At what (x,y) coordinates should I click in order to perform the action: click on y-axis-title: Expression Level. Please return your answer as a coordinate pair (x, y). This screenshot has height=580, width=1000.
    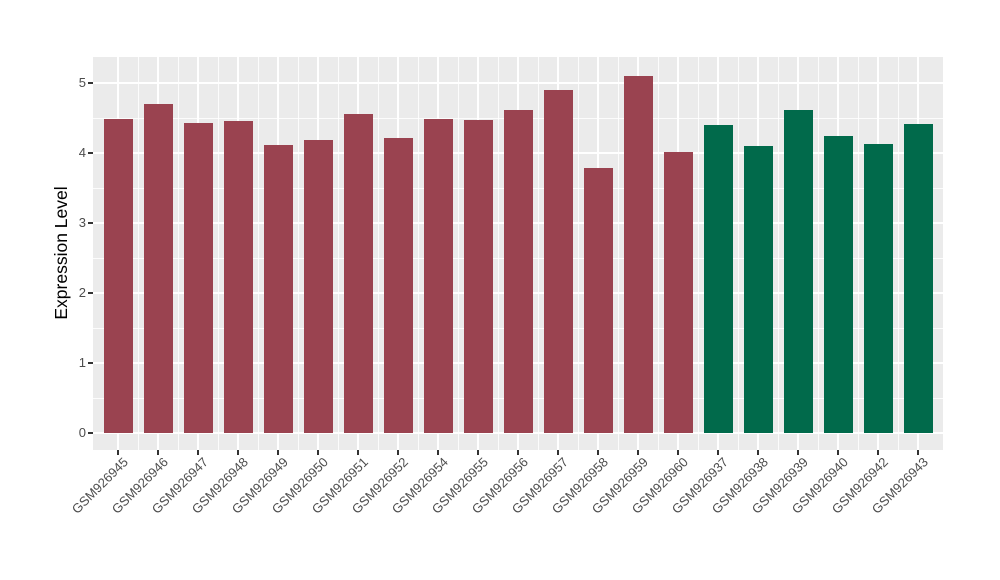
    Looking at the image, I should click on (61, 253).